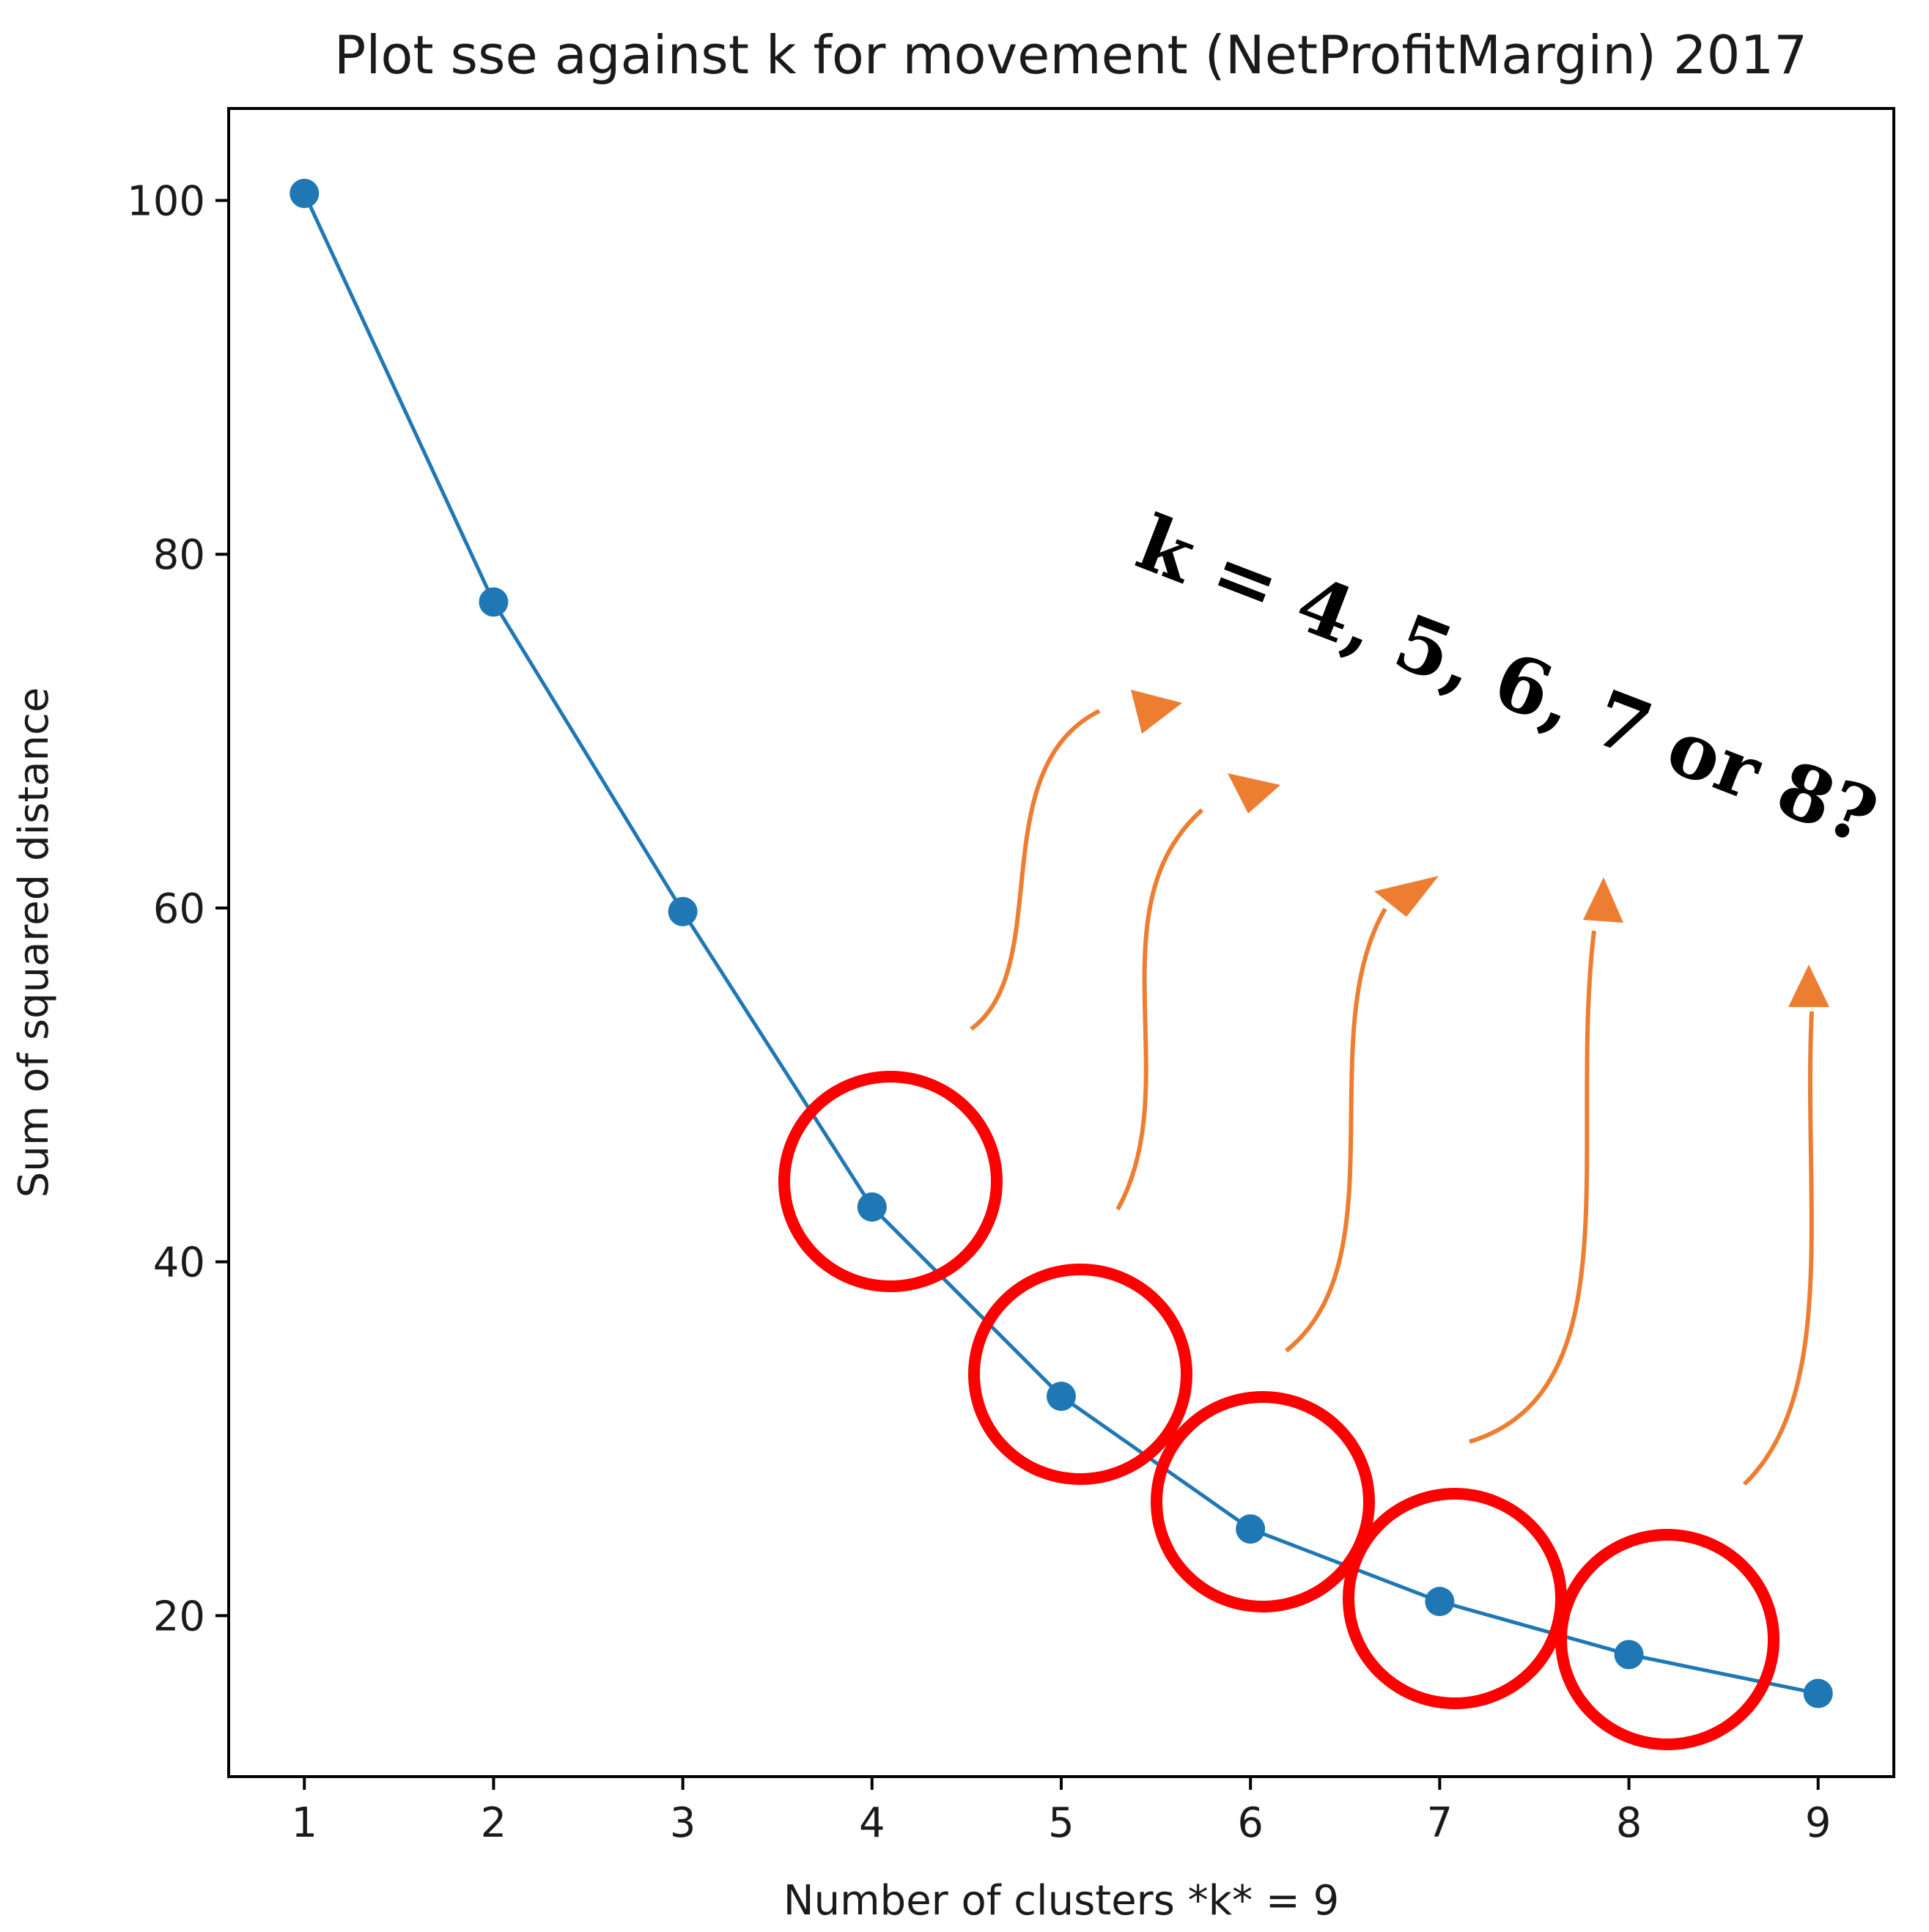  I want to click on data-point-k3, so click(683, 911).